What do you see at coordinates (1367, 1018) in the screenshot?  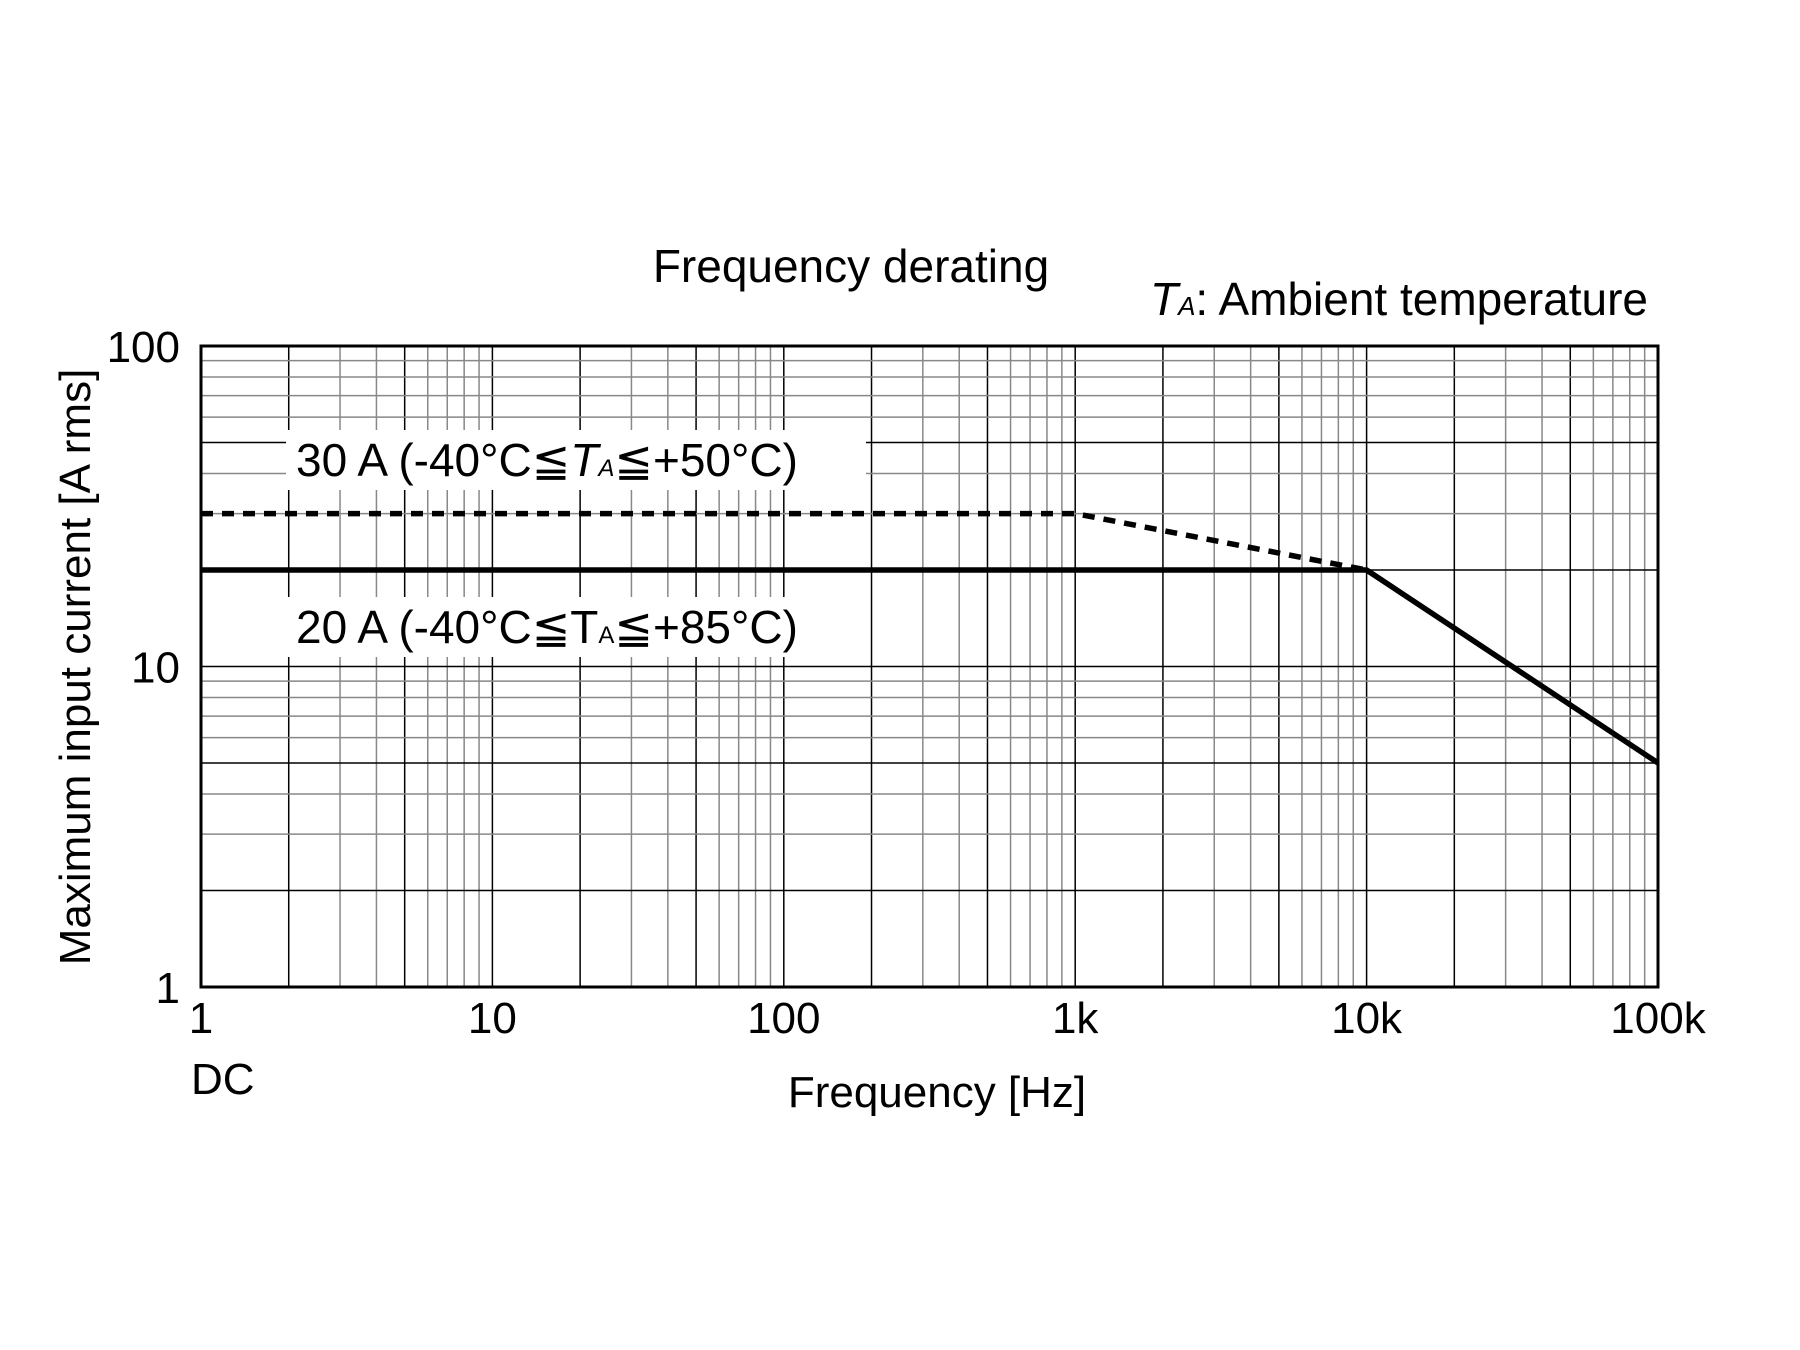 I see `x-tick-label: 10k` at bounding box center [1367, 1018].